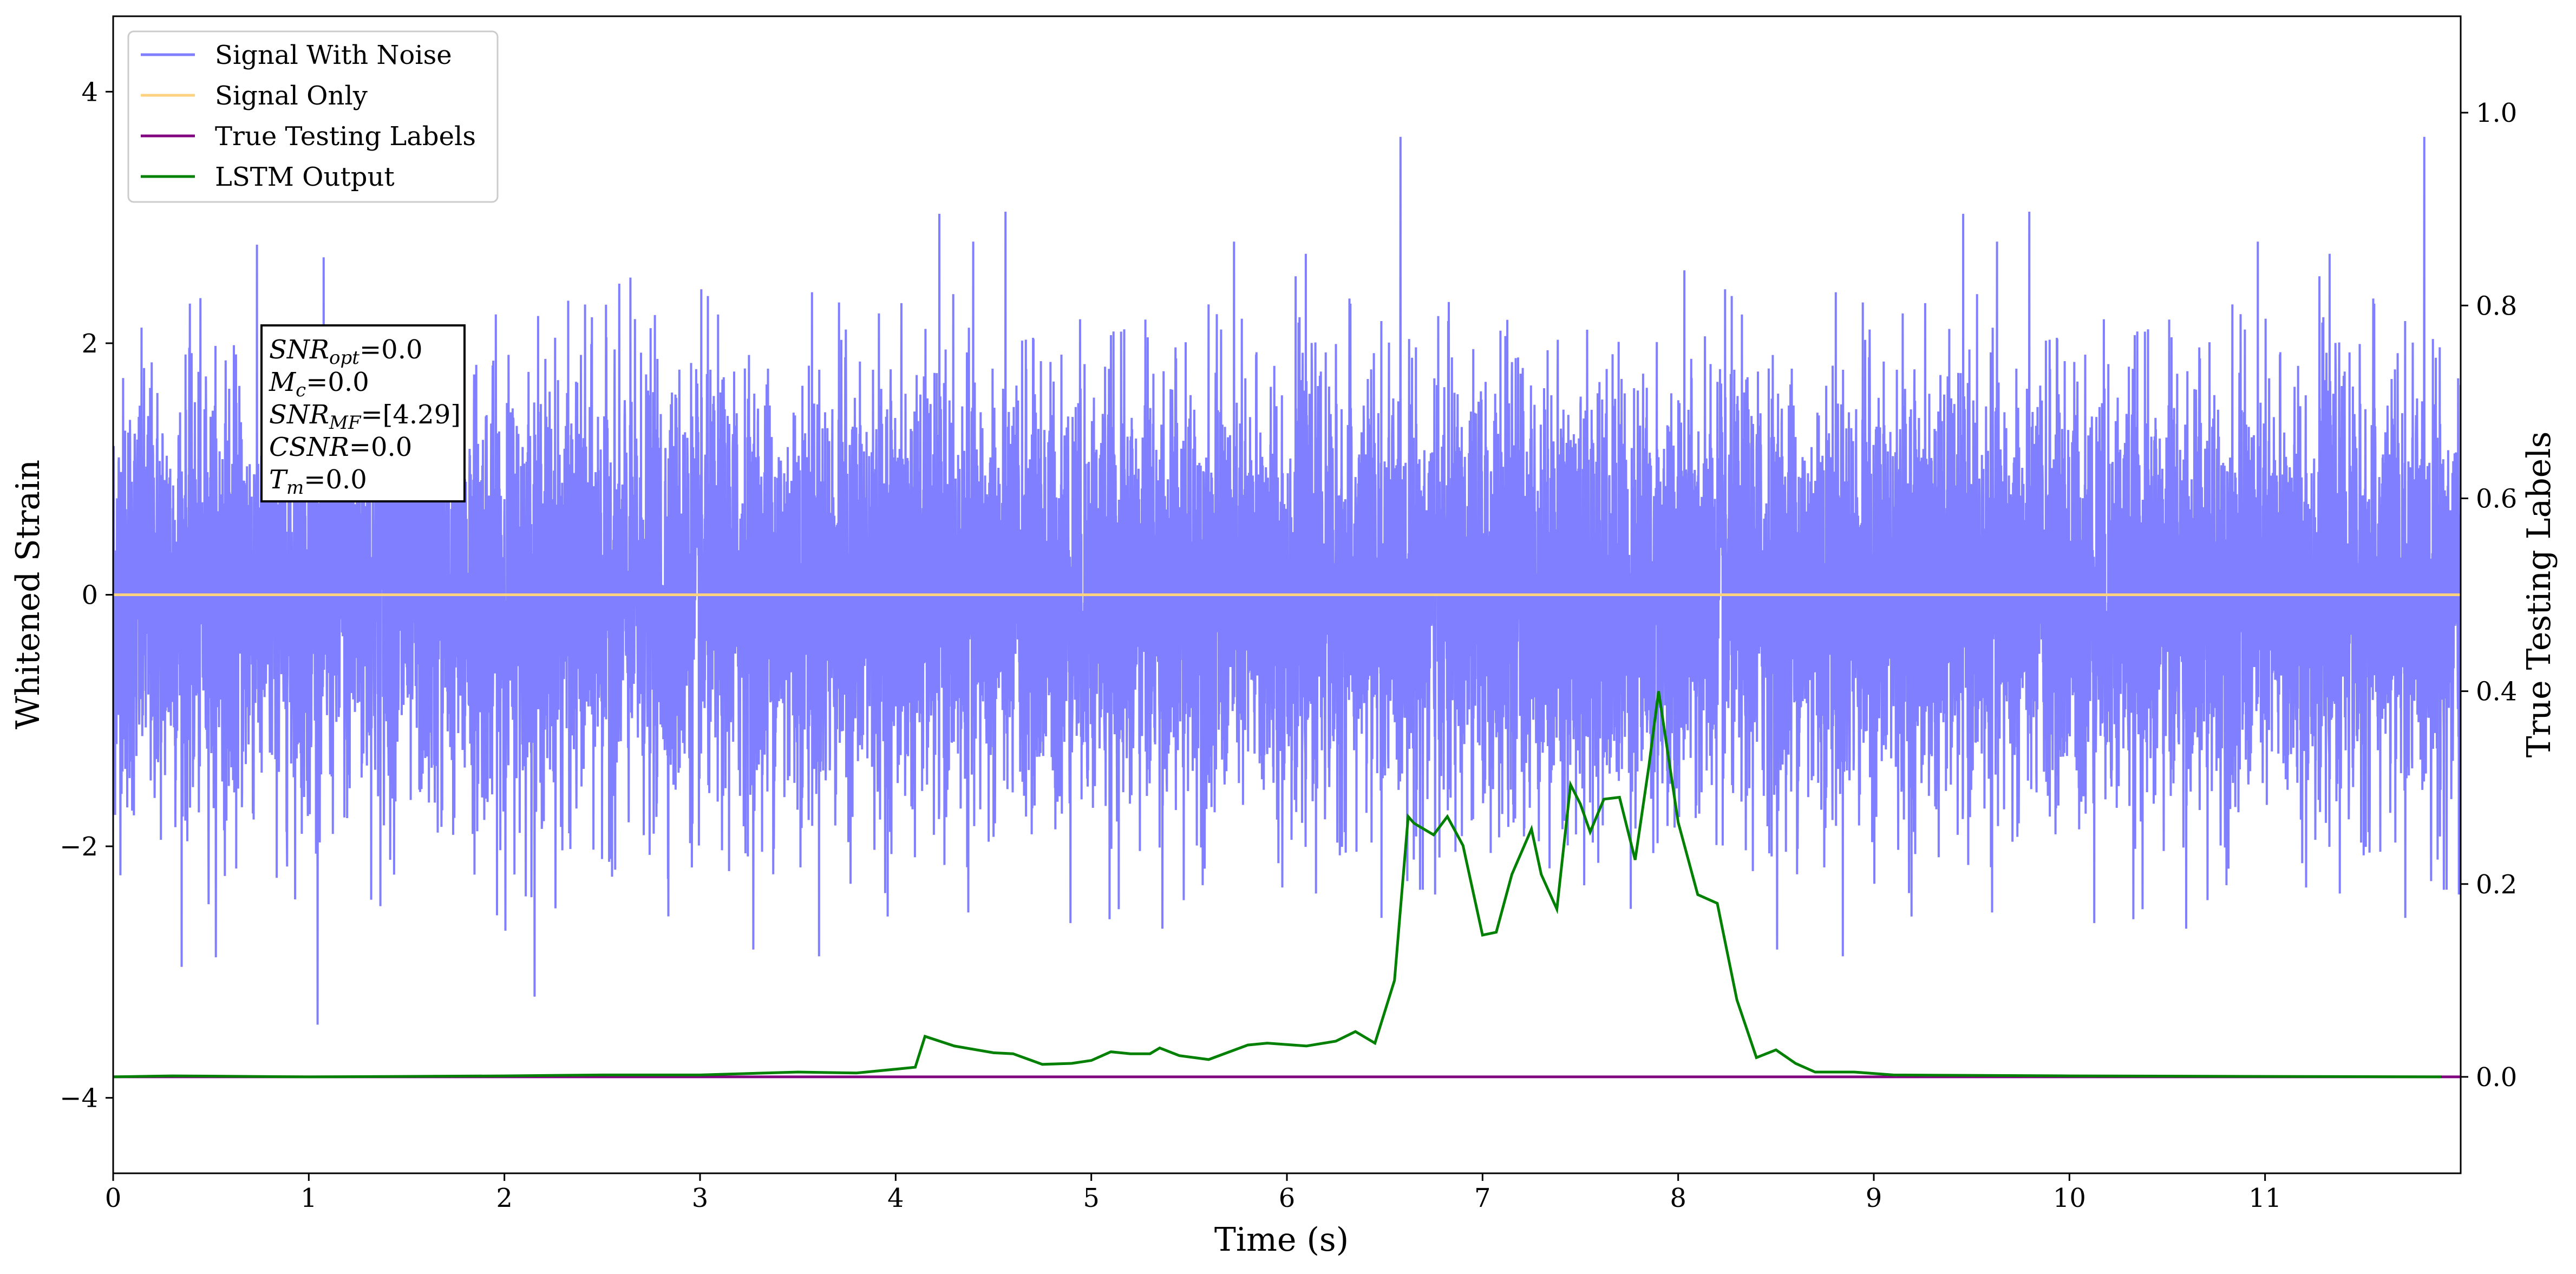 This screenshot has height=1274, width=2576. I want to click on x-tick-label: 11, so click(2264, 1198).